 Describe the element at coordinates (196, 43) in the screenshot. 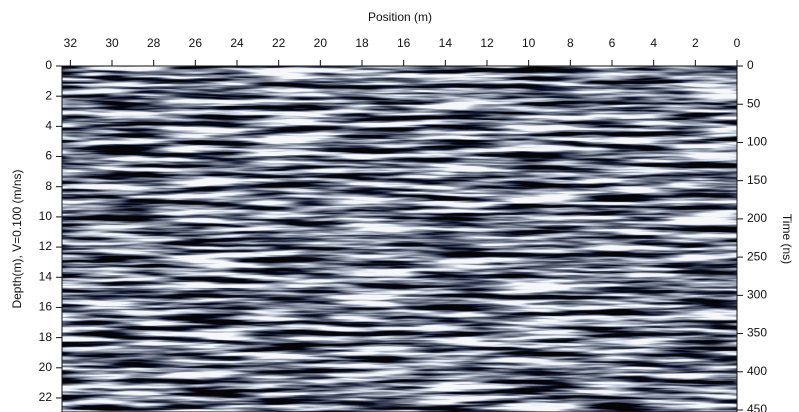

I see `x-tick-label: 26` at that location.